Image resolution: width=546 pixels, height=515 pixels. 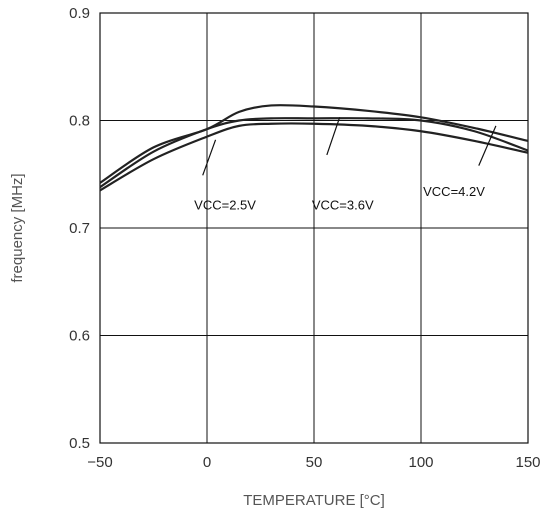 What do you see at coordinates (225, 205) in the screenshot?
I see `annotation-label: VCC=2.5V` at bounding box center [225, 205].